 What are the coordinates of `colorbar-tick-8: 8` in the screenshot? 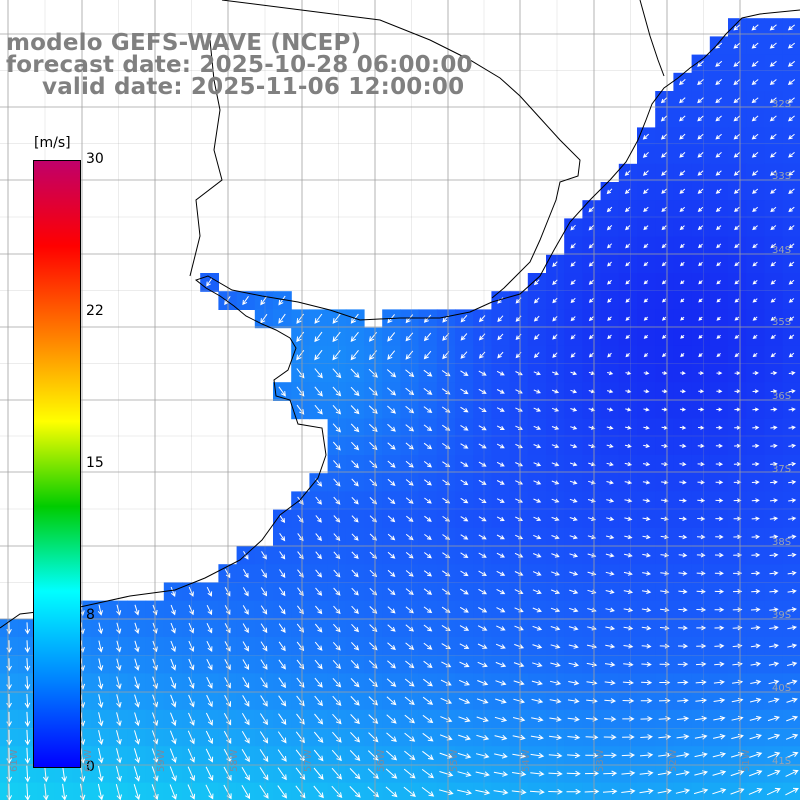 It's located at (90, 615).